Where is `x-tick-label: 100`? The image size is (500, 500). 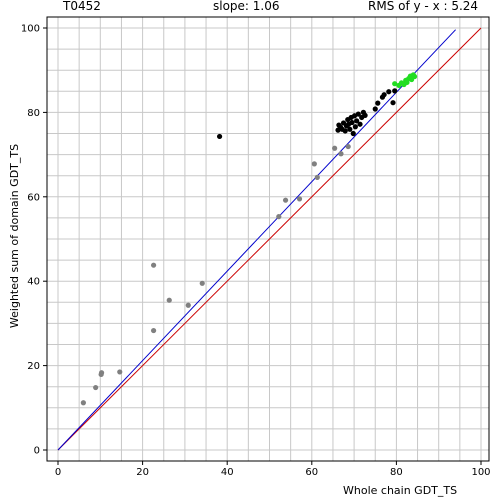
x-tick-label: 100 is located at coordinates (480, 472).